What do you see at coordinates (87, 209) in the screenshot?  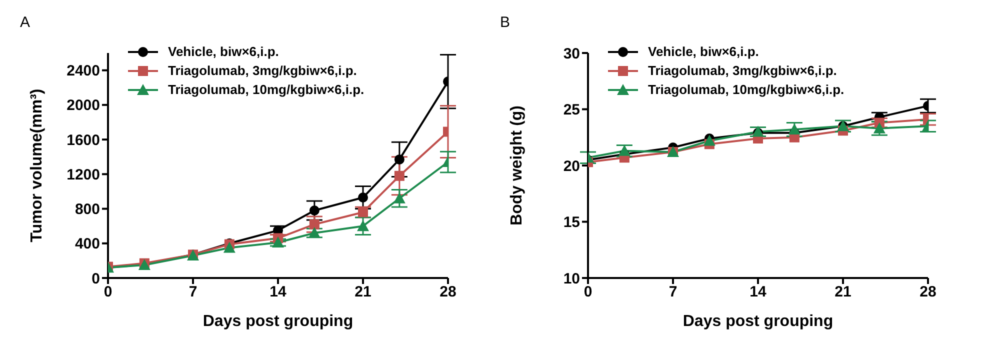 I see `y-tick-label: 800` at bounding box center [87, 209].